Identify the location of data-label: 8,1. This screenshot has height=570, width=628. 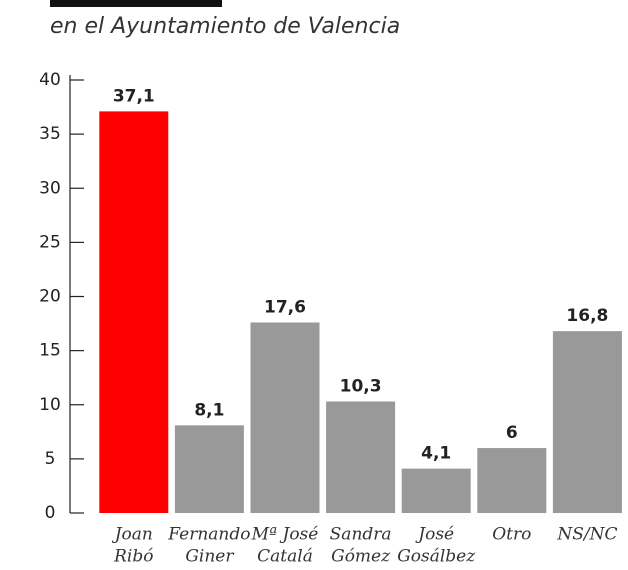
(209, 410).